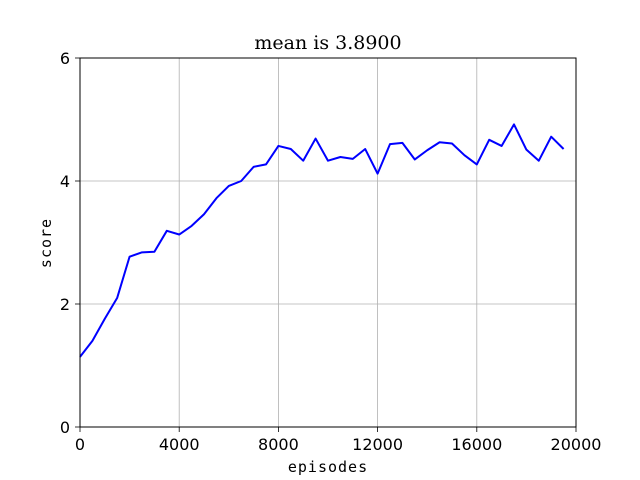 This screenshot has height=480, width=640. I want to click on x-axis-ticks: 0 4000 8000 12000 16000 20000, so click(338, 440).